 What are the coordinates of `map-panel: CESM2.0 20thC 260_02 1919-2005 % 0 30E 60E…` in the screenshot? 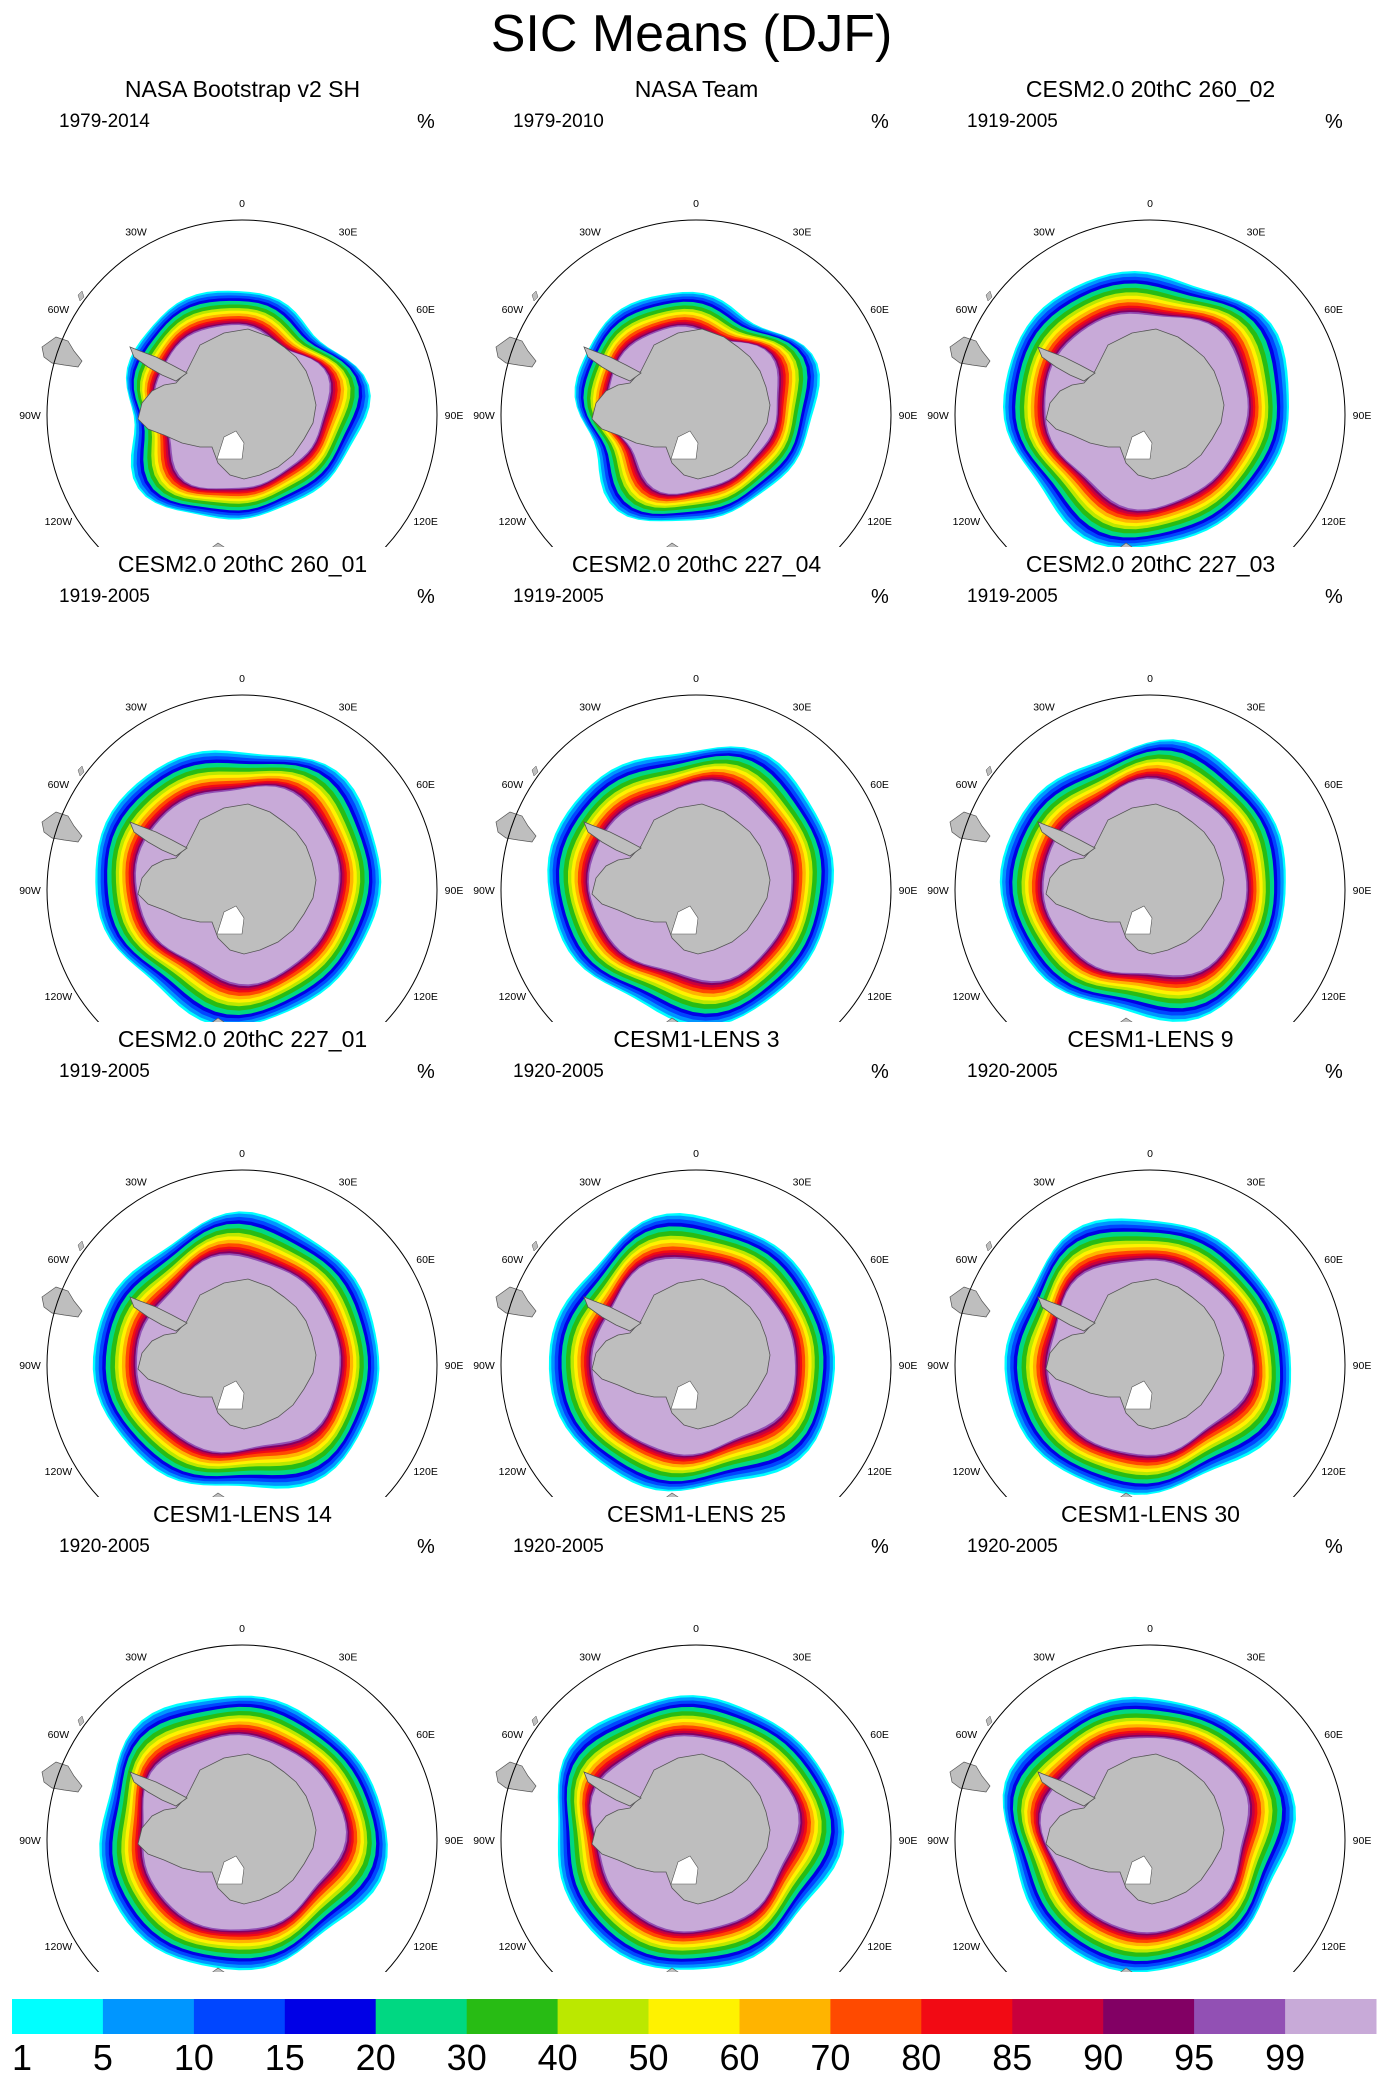 It's located at (1150, 311).